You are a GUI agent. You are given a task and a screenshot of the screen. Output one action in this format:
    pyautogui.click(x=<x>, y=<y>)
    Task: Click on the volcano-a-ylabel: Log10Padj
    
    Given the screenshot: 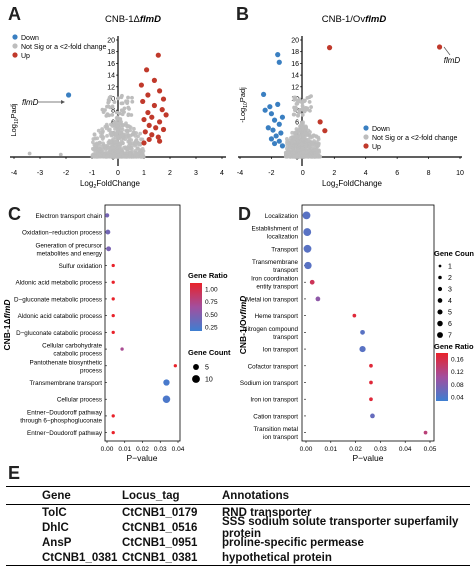 What is the action you would take?
    pyautogui.click(x=14, y=119)
    